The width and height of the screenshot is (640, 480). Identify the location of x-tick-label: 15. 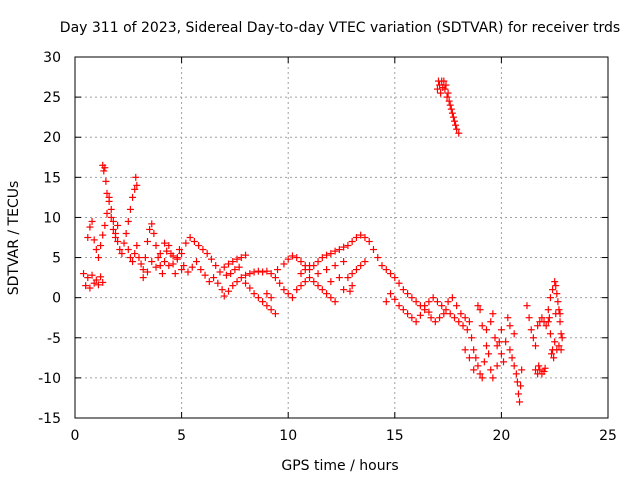
(395, 436).